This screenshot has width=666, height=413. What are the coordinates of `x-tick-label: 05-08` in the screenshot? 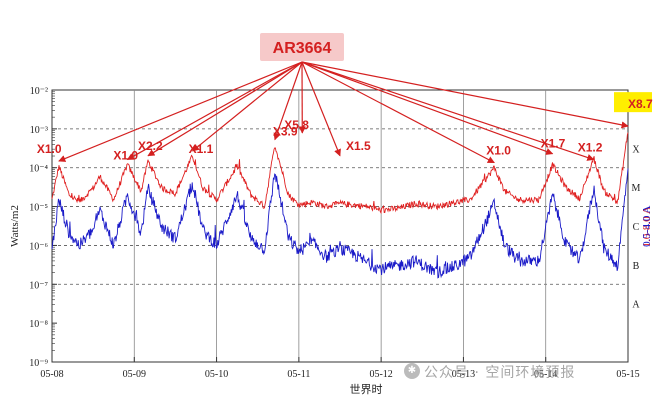 It's located at (51, 374).